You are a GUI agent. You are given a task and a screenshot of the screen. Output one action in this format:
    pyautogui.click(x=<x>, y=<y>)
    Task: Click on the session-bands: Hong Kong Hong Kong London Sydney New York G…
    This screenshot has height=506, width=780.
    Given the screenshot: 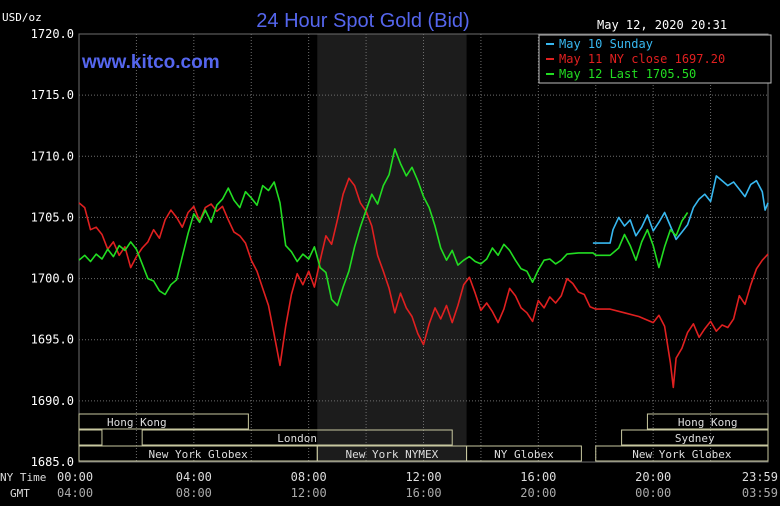 What is the action you would take?
    pyautogui.click(x=423, y=437)
    